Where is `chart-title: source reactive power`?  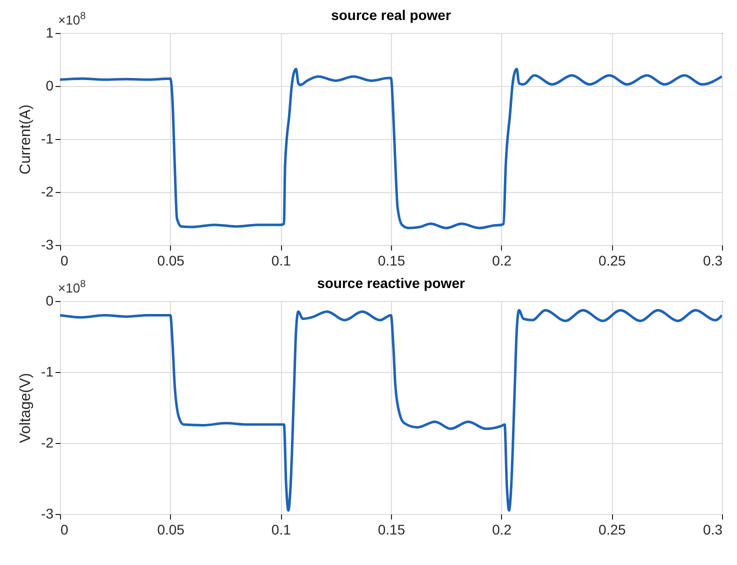 chart-title: source reactive power is located at coordinates (391, 283).